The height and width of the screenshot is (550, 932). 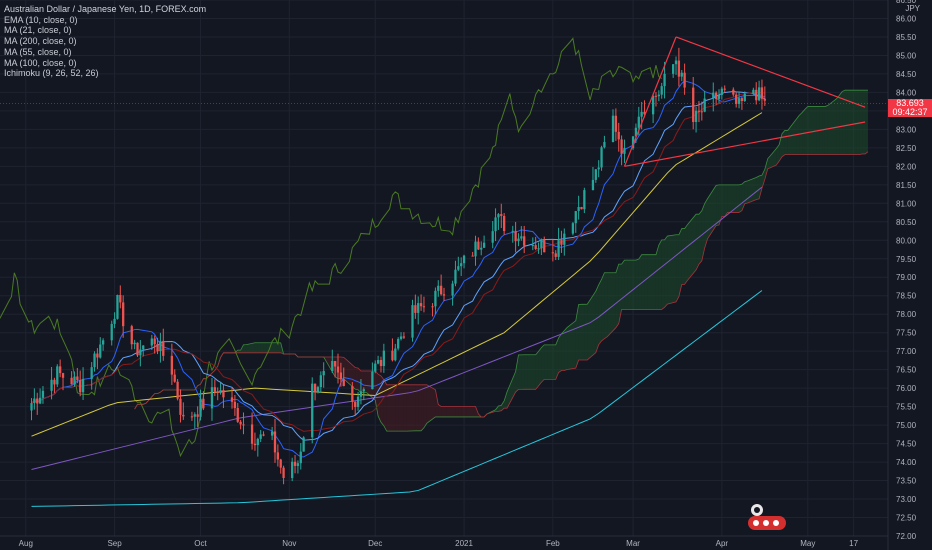 I want to click on y-tick-label: 77.00, so click(x=906, y=351).